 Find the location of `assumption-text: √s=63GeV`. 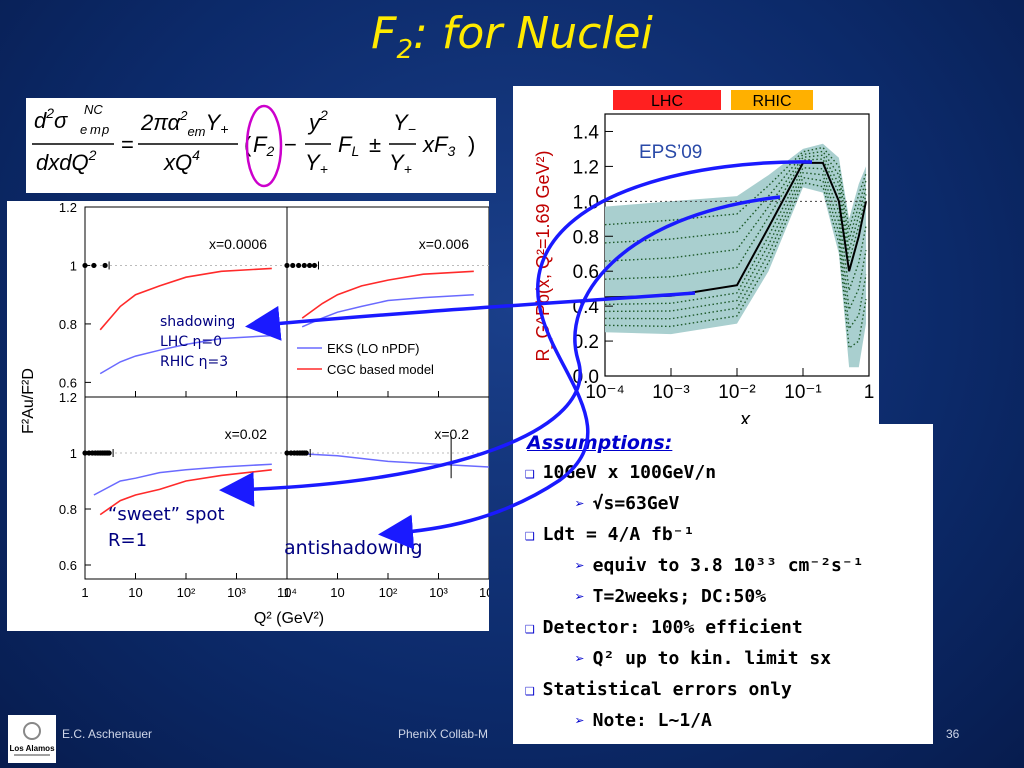

assumption-text: √s=63GeV is located at coordinates (636, 503).